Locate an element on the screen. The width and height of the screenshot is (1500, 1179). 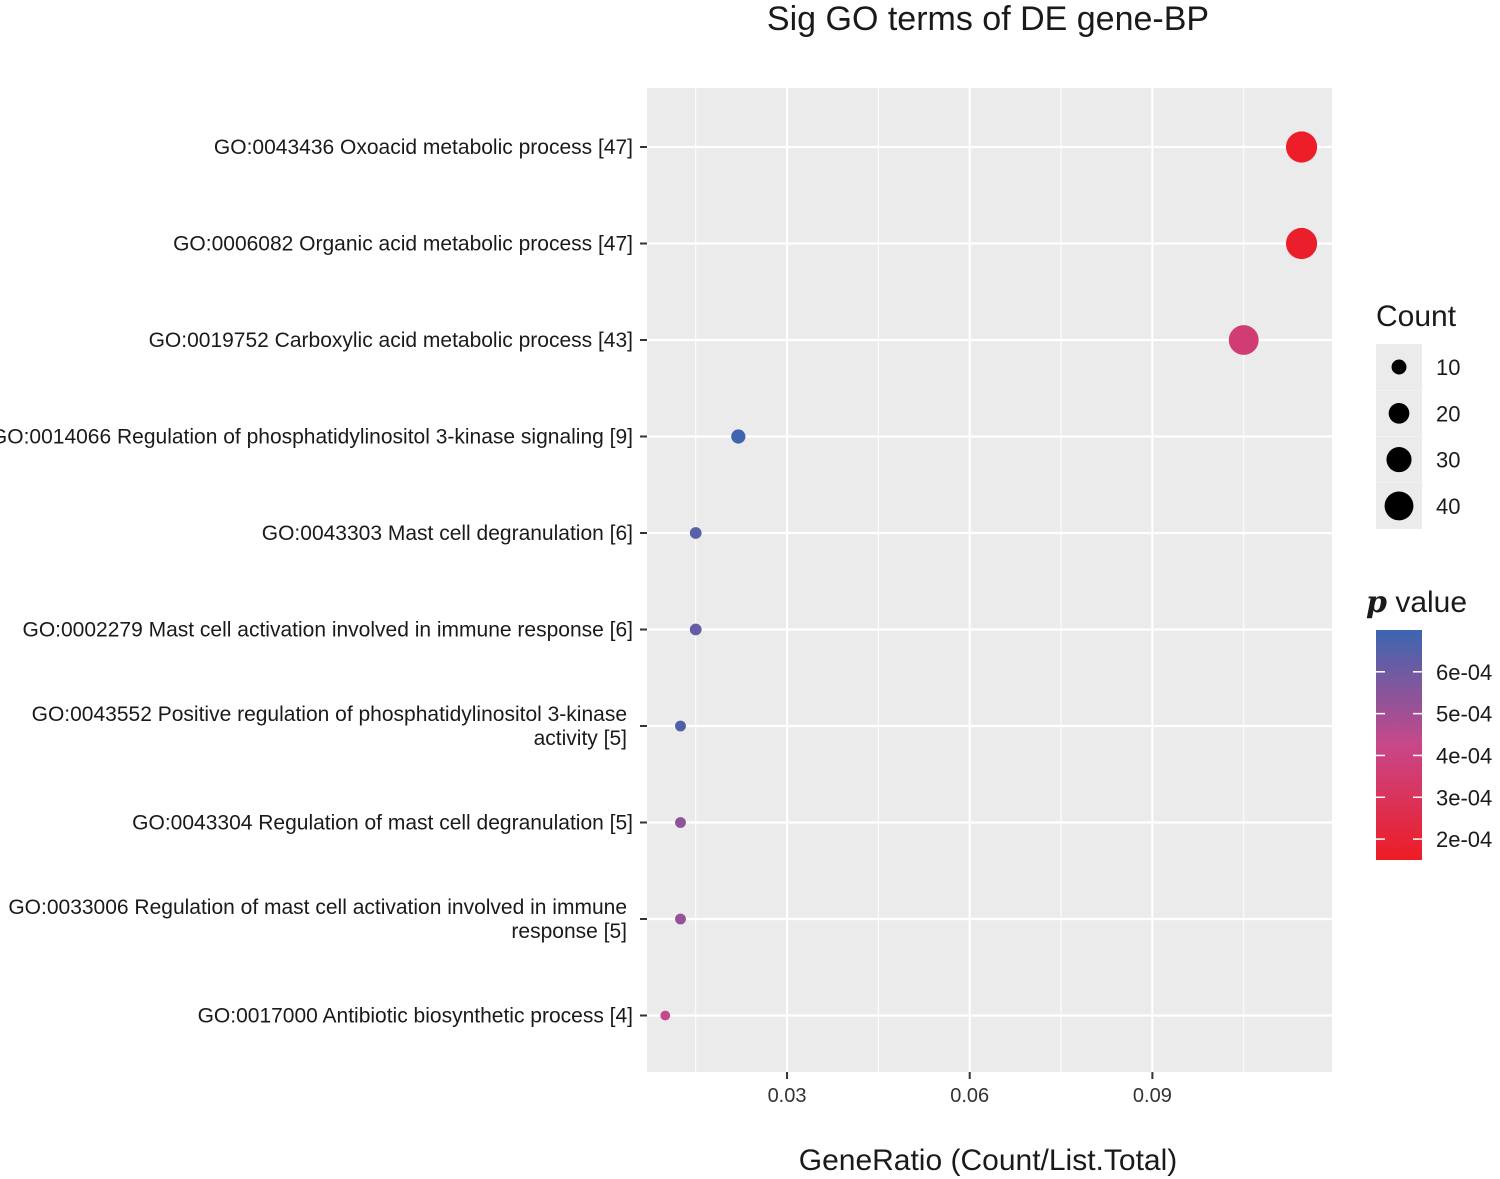
color-legend-label: 3e-04 is located at coordinates (1464, 797).